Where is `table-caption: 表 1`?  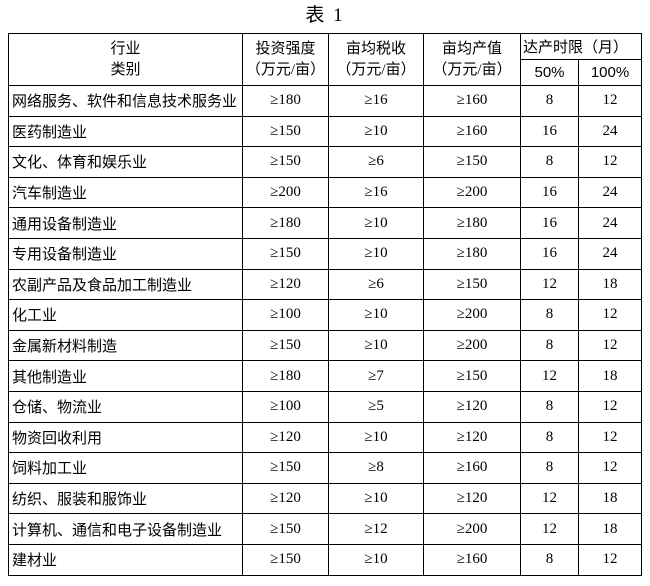 table-caption: 表 1 is located at coordinates (325, 15).